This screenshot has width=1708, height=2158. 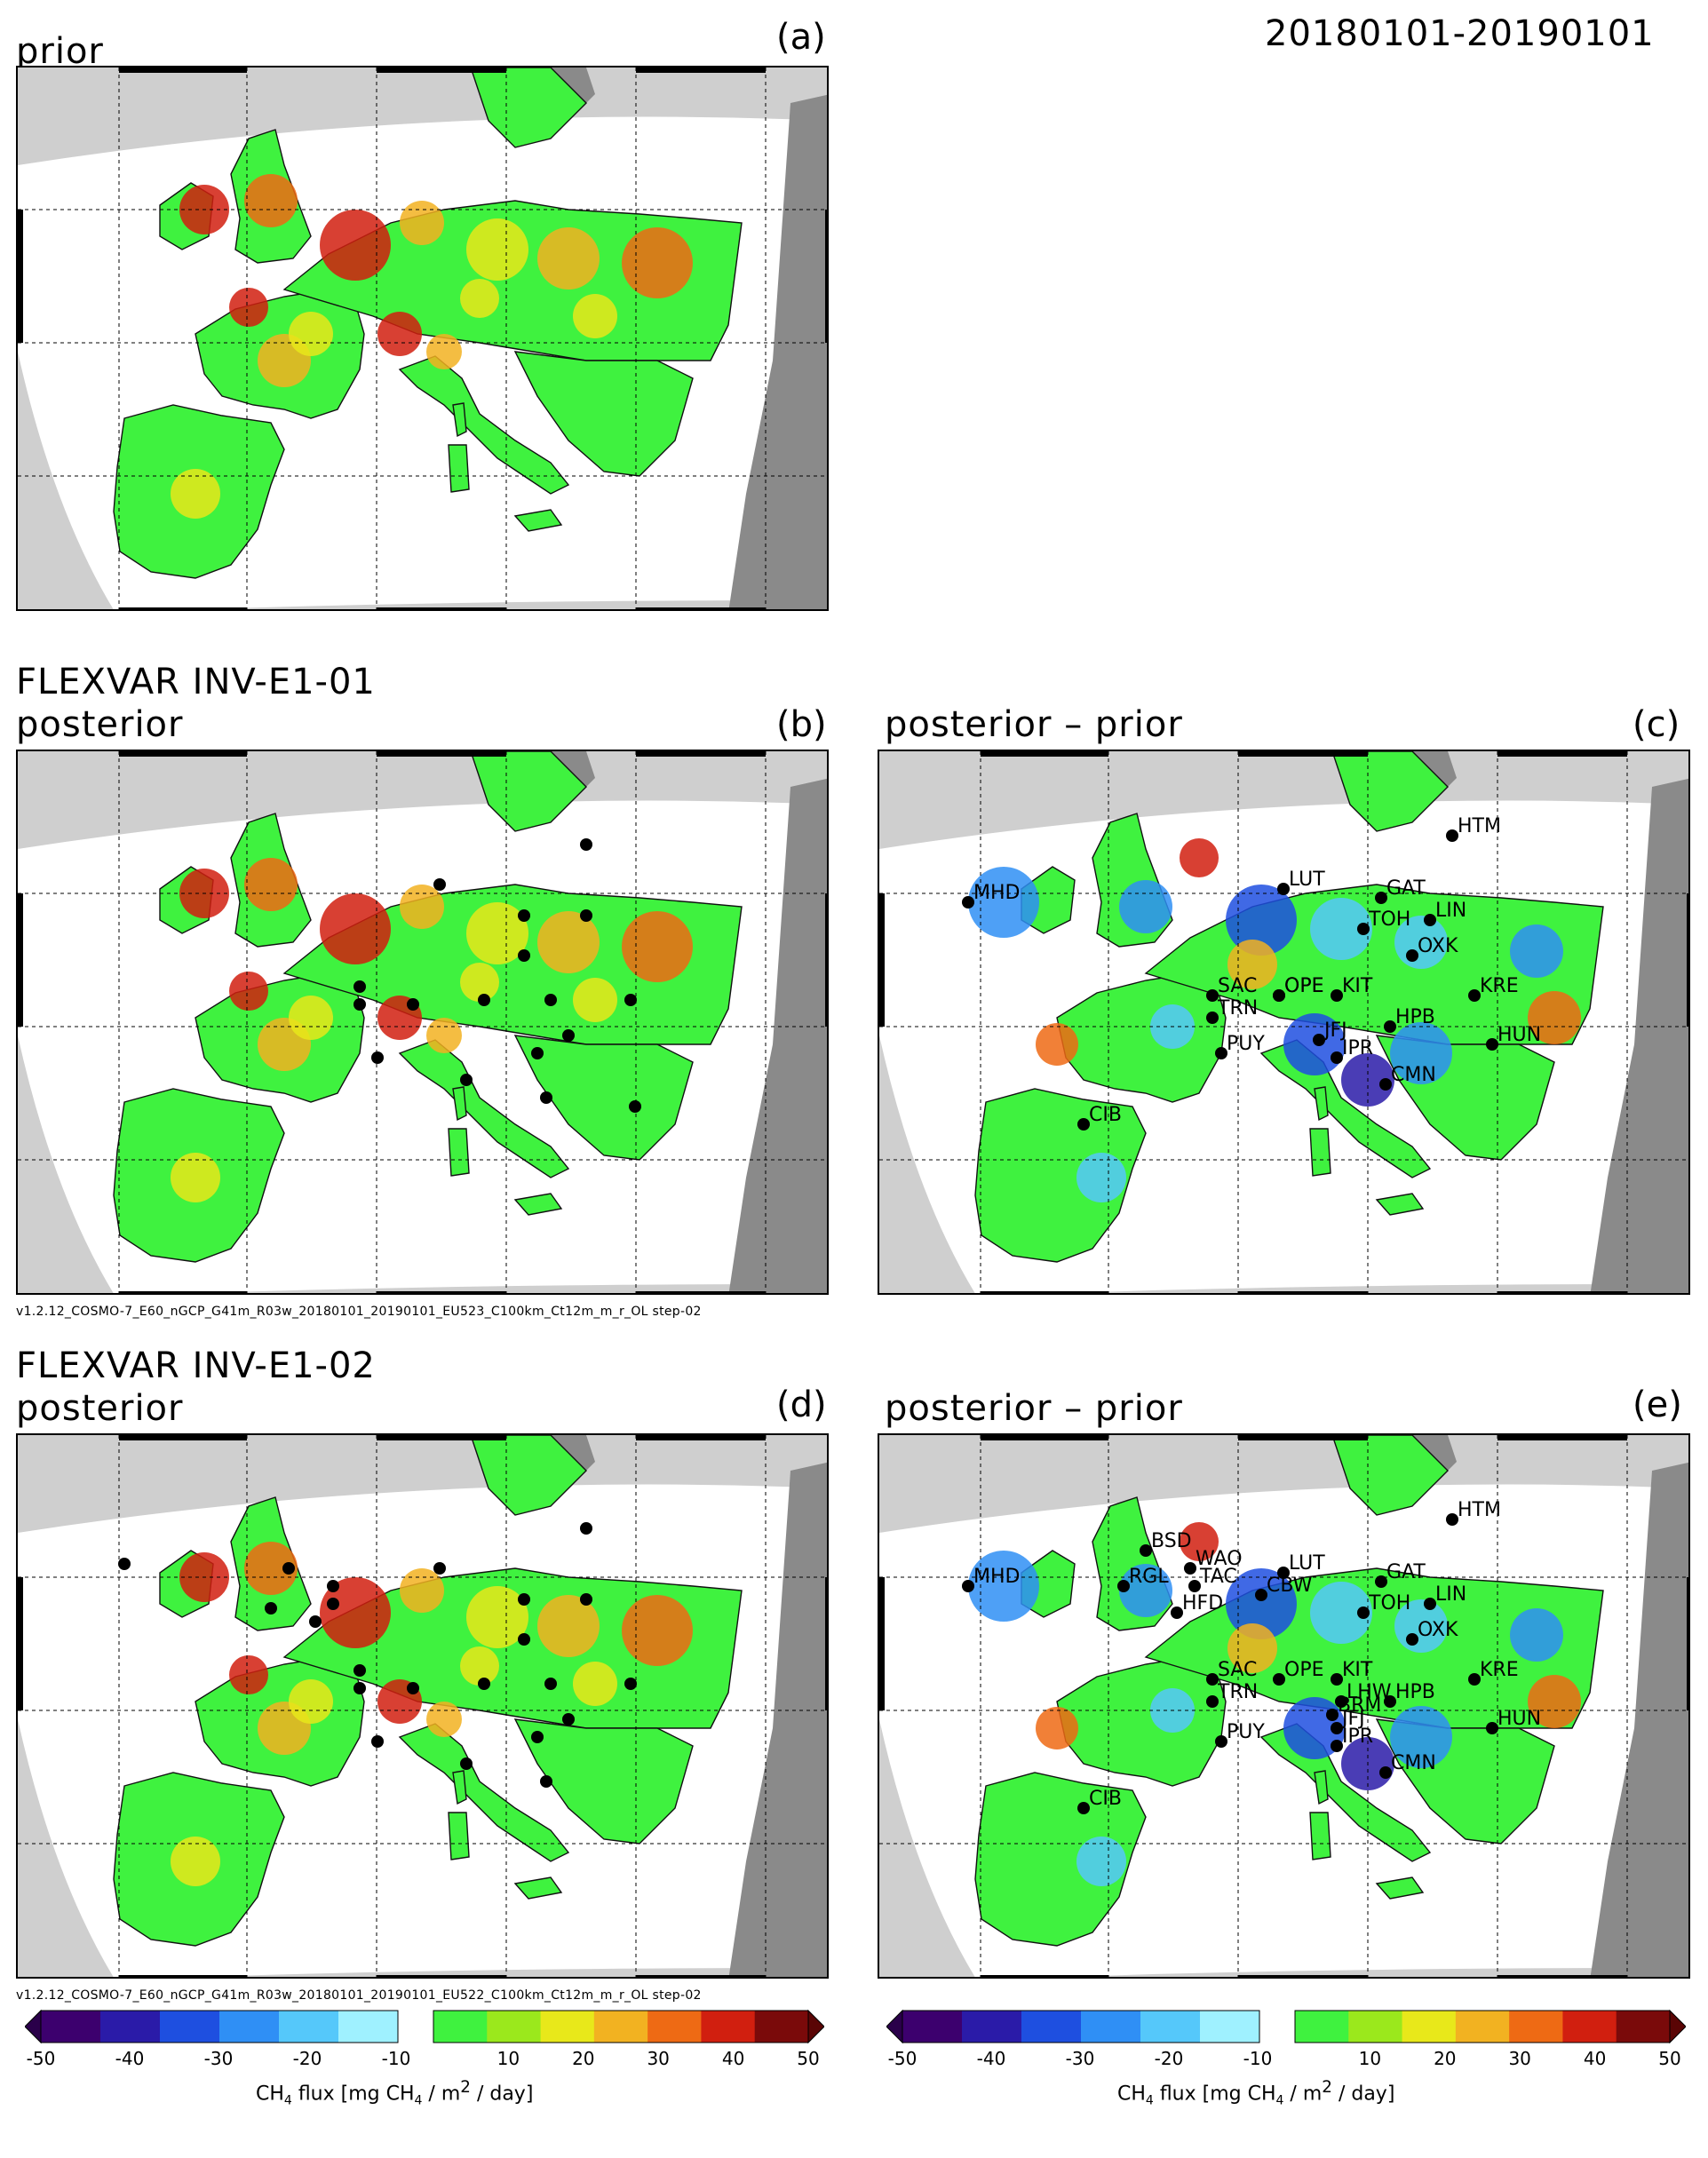 What do you see at coordinates (509, 2058) in the screenshot?
I see `colorbar-tick-label: 10` at bounding box center [509, 2058].